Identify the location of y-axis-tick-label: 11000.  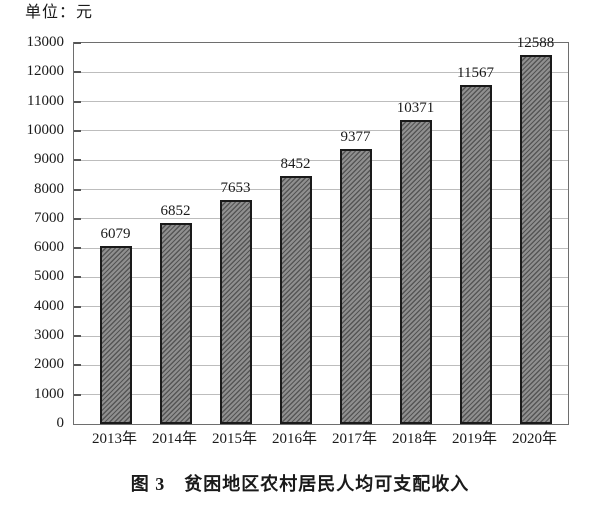
(45, 100).